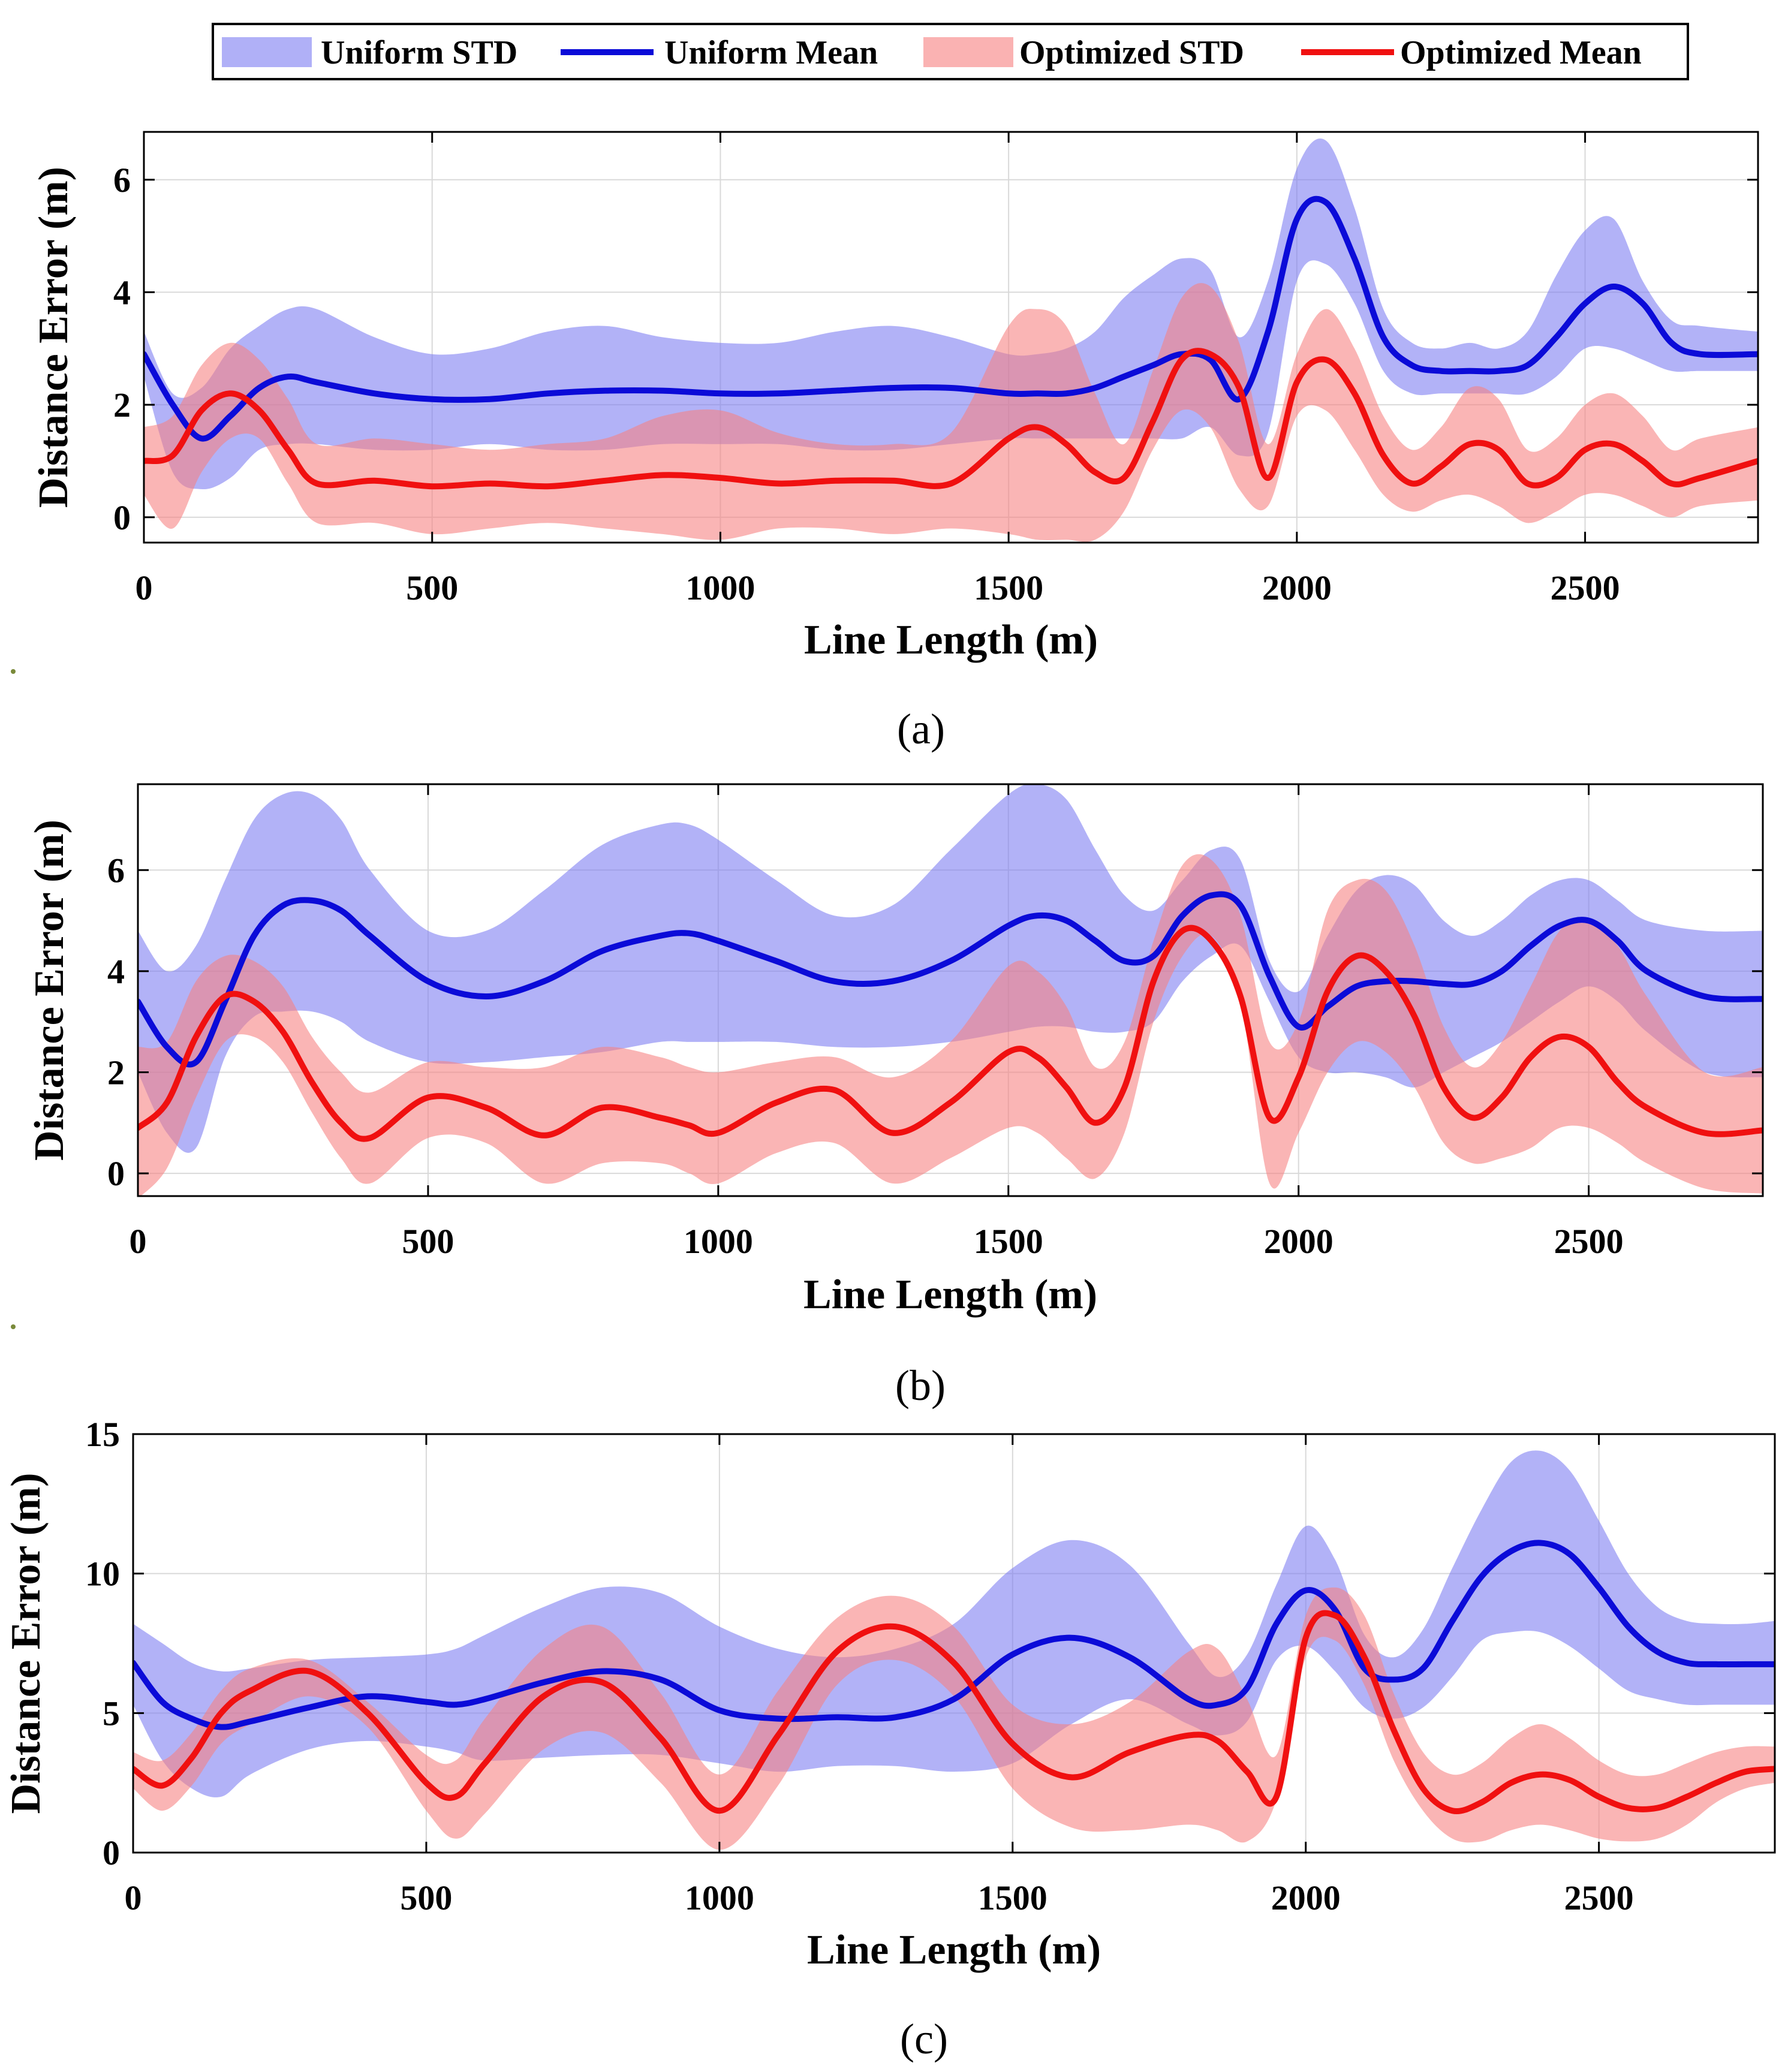 Image resolution: width=1791 pixels, height=2072 pixels. What do you see at coordinates (921, 1386) in the screenshot?
I see `panel-label: (b)` at bounding box center [921, 1386].